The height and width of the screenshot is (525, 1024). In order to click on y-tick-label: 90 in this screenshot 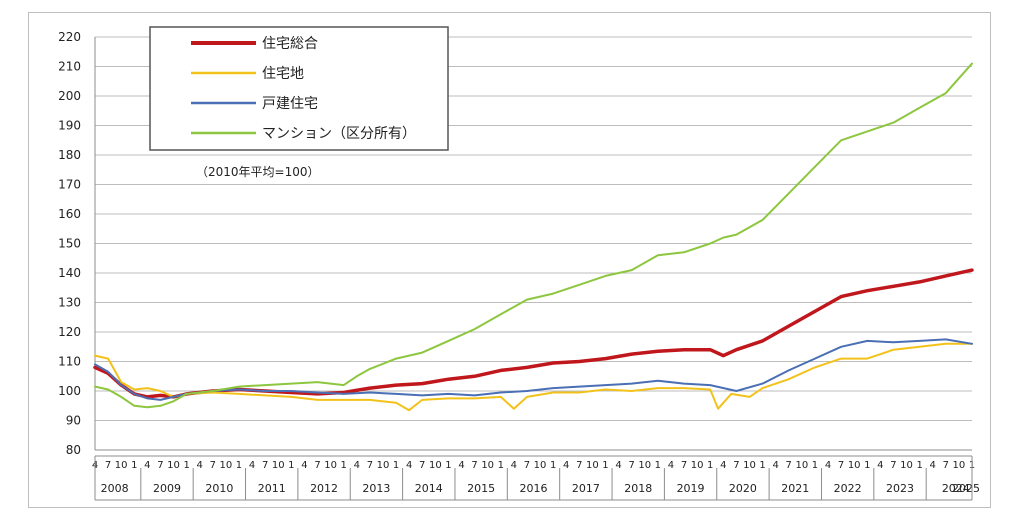, I will do `click(73, 421)`.